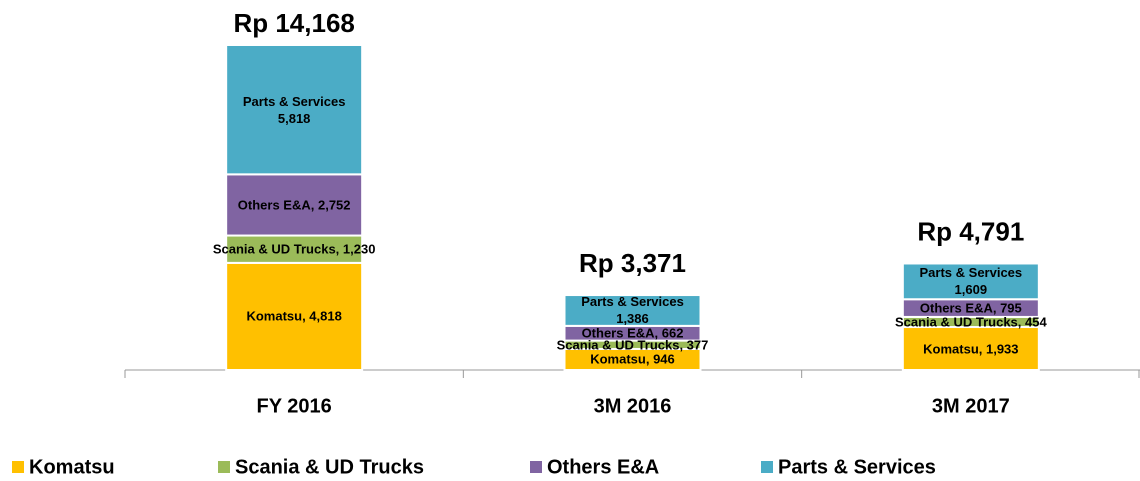 The width and height of the screenshot is (1140, 481). I want to click on data-label: Scania & UD Trucks, 454, so click(970, 322).